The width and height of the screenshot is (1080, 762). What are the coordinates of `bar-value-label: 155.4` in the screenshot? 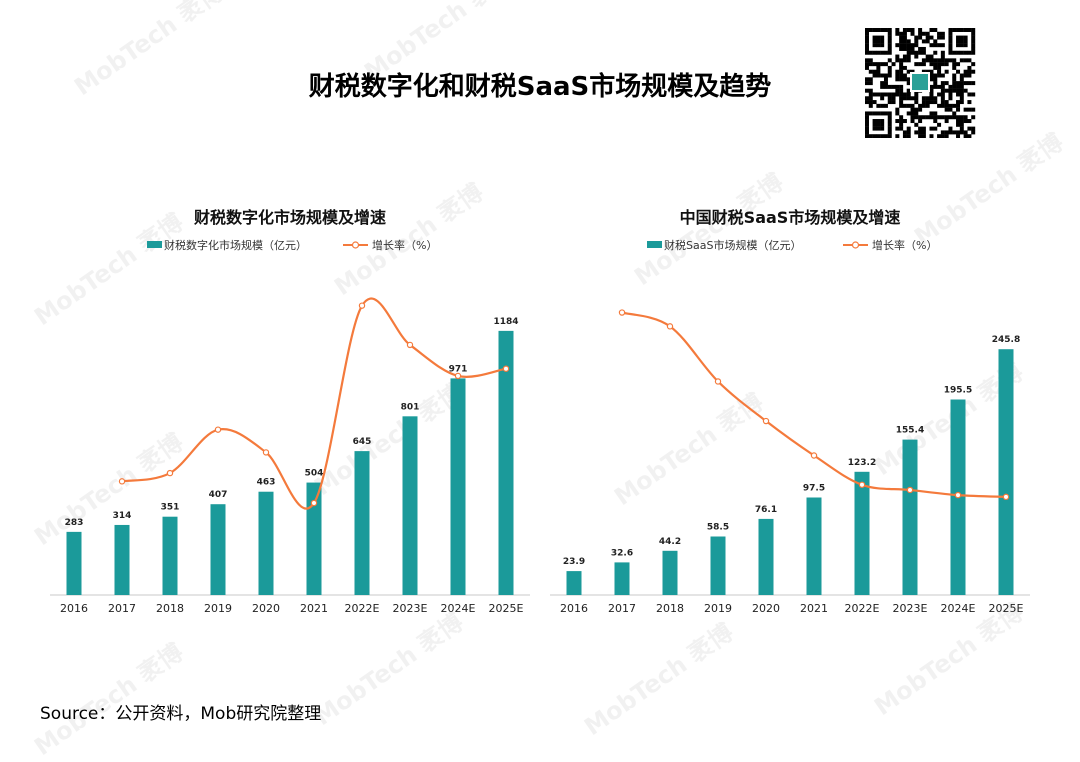 It's located at (910, 431).